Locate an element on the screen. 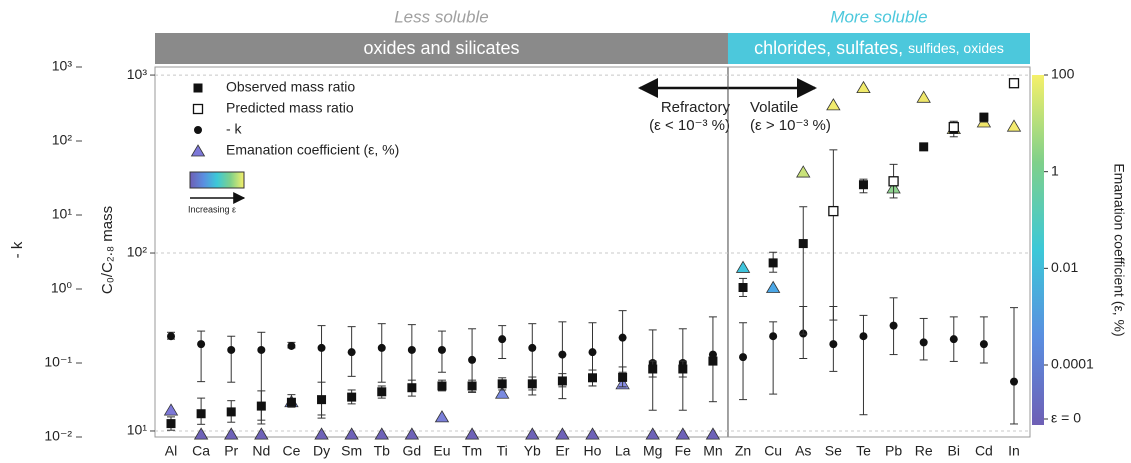  legend-label: Observed mass ratio is located at coordinates (290, 87).